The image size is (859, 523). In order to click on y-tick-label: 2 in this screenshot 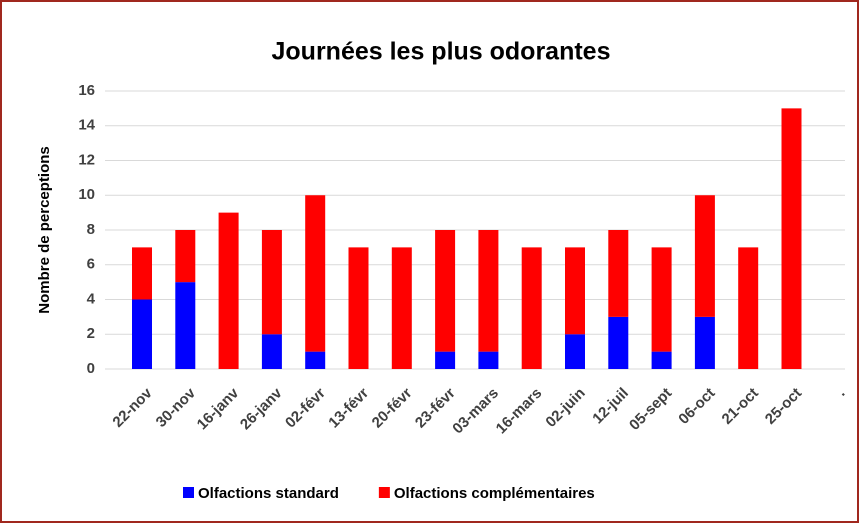, I will do `click(91, 333)`.